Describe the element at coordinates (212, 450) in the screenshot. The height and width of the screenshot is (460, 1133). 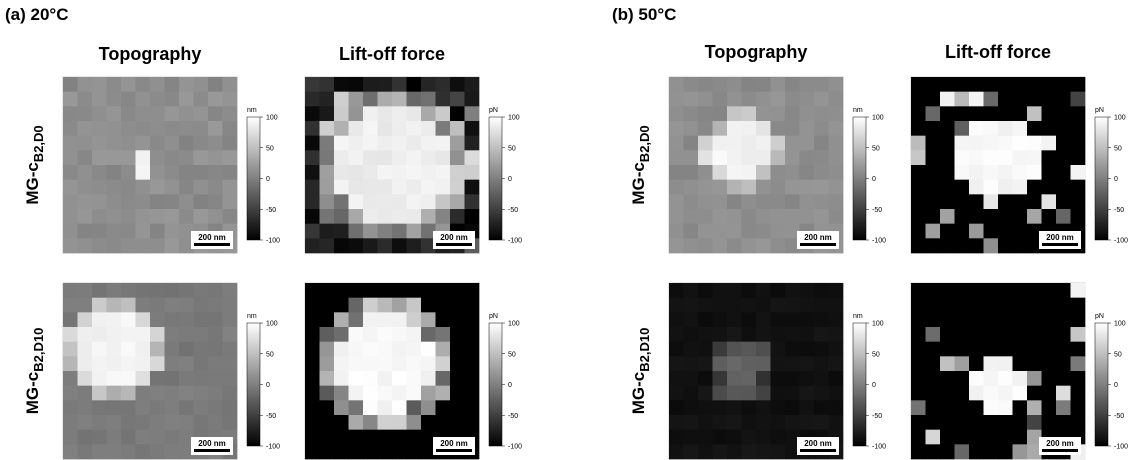
I see `scale-bar` at that location.